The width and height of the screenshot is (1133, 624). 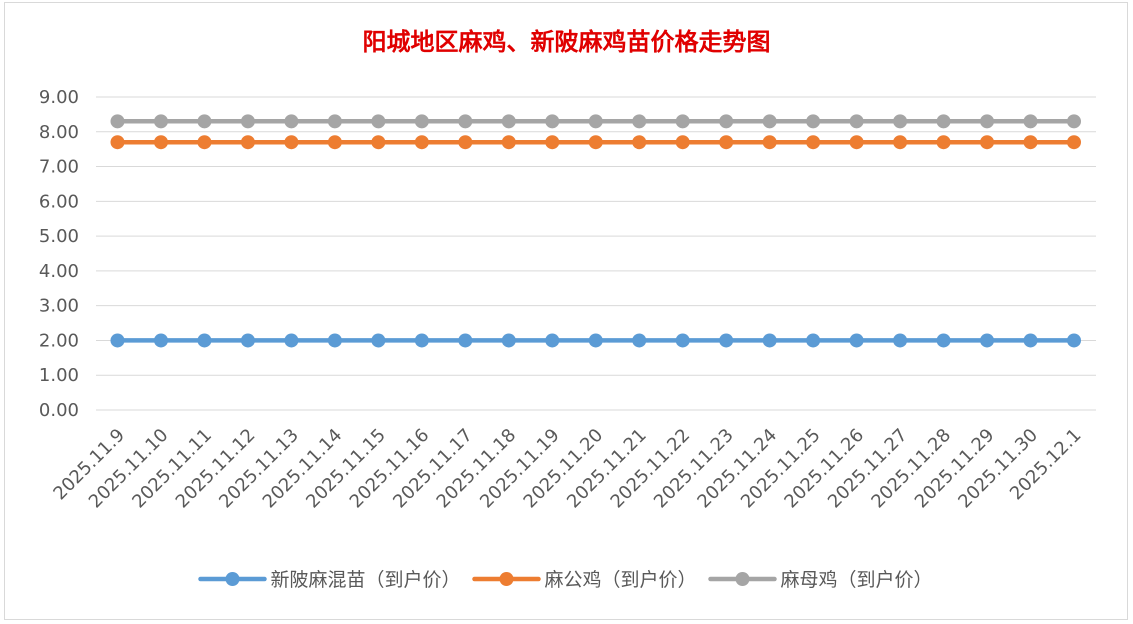 What do you see at coordinates (59, 201) in the screenshot?
I see `y-tick-label: 6.00` at bounding box center [59, 201].